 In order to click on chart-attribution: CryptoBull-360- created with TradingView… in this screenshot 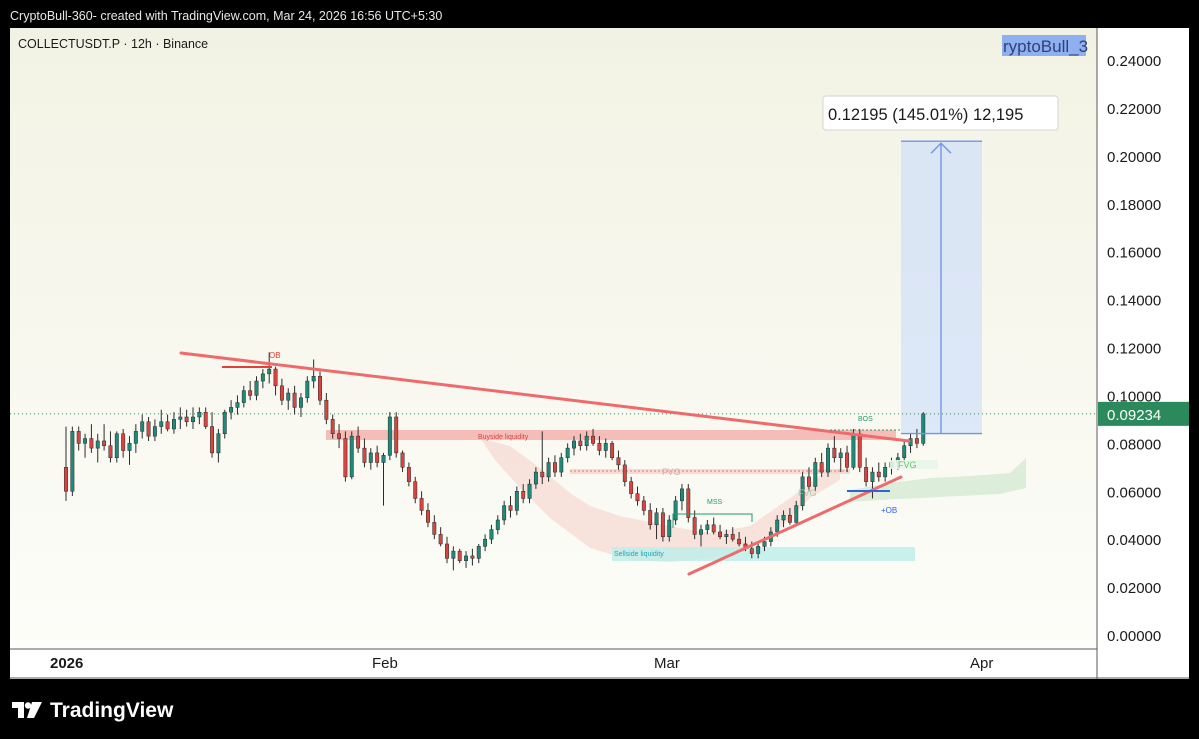, I will do `click(226, 16)`.